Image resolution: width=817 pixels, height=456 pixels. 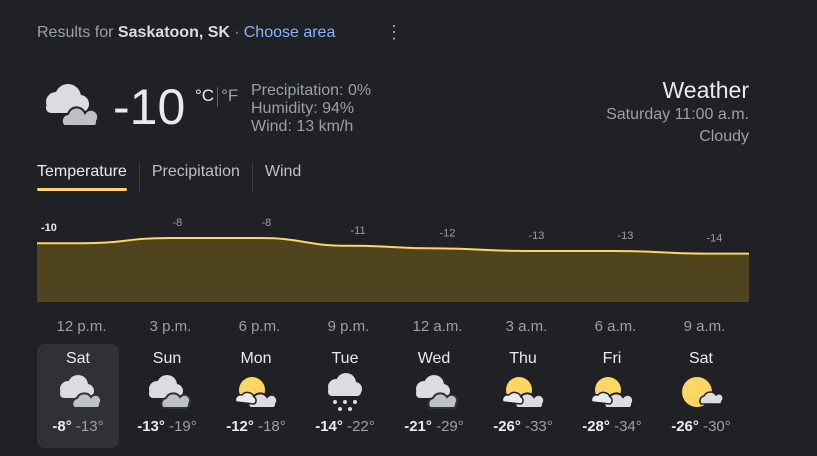 I want to click on day-temps: -13° -19°, so click(x=167, y=426).